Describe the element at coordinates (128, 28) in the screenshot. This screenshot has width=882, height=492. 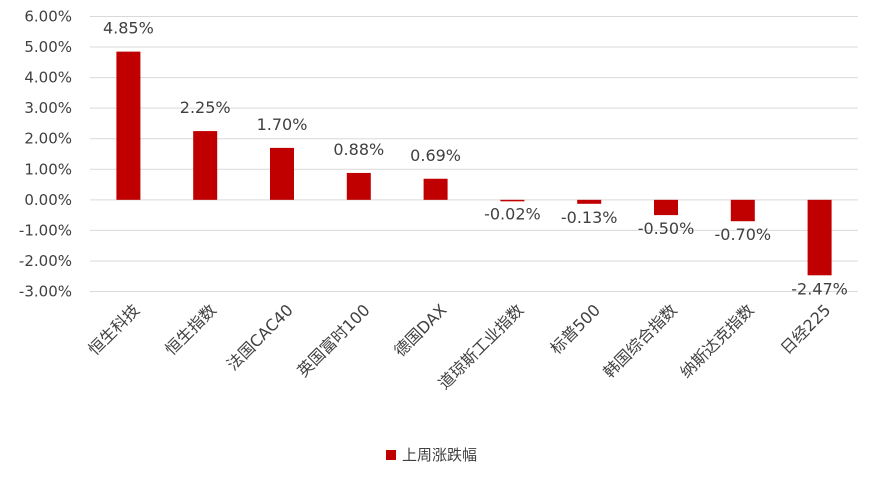
I see `data-label: 4.85%` at that location.